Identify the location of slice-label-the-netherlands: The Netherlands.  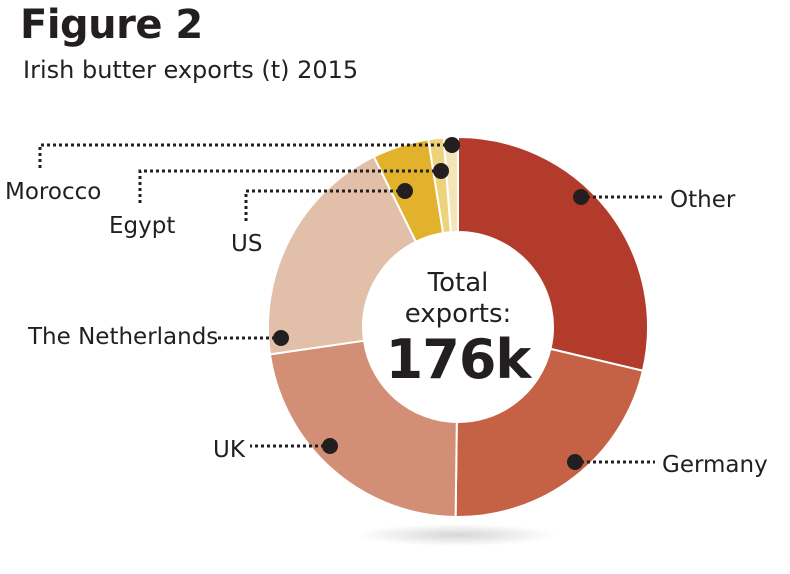
(122, 337).